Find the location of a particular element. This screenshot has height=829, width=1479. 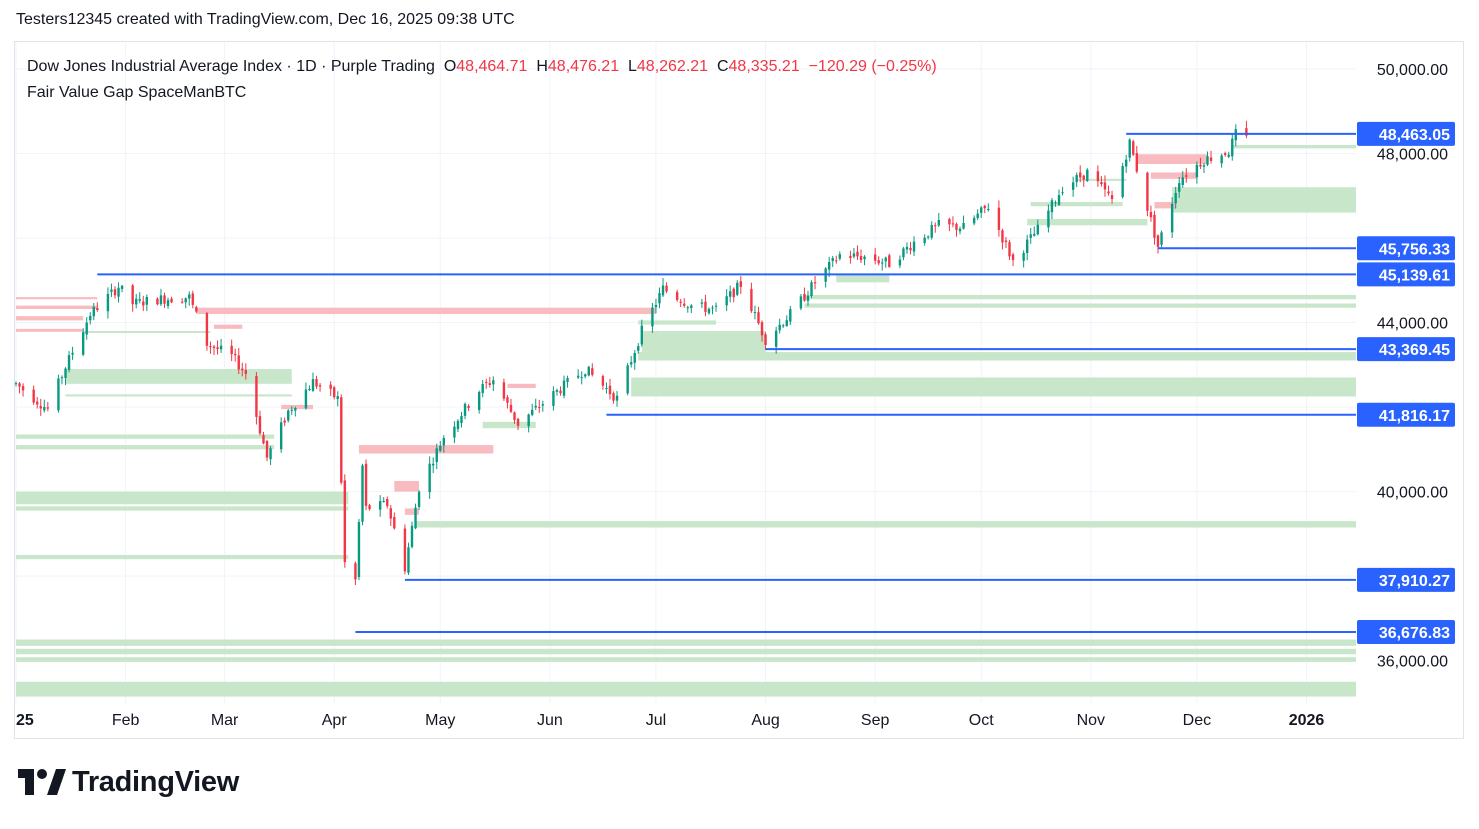

legend-high-key: H is located at coordinates (542, 66).